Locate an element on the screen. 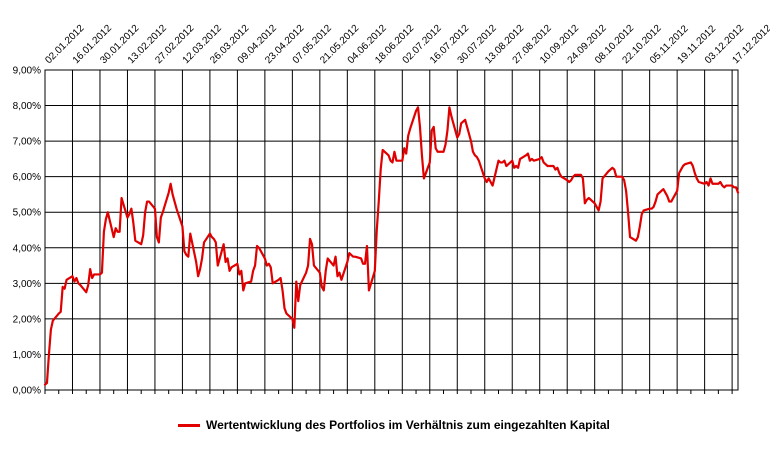 This screenshot has width=770, height=457. y-tick-label: 2,00% is located at coordinates (27, 319).